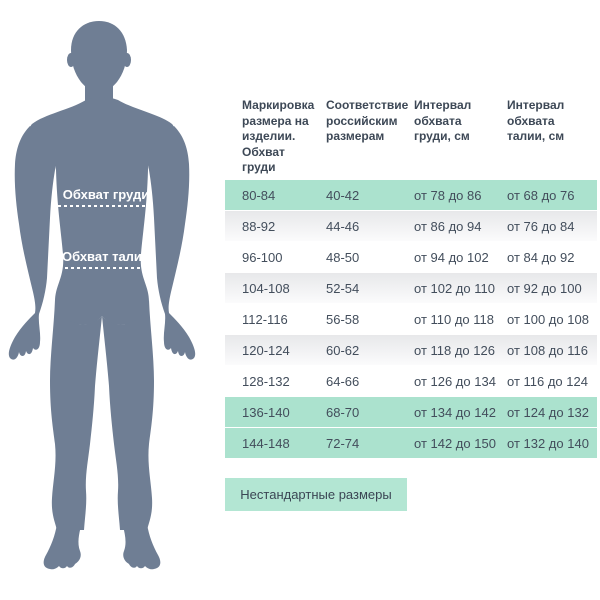 This screenshot has height=600, width=600. I want to click on cell-waist-interval: от 108 до 116, so click(547, 350).